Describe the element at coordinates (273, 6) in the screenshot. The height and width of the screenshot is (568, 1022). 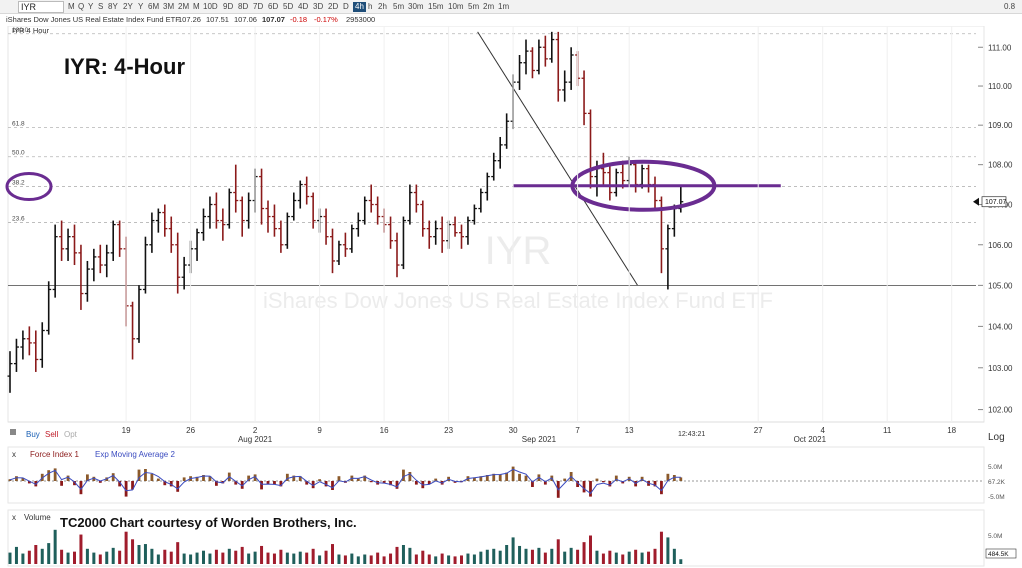
I see `timeframe-15: 6D` at that location.